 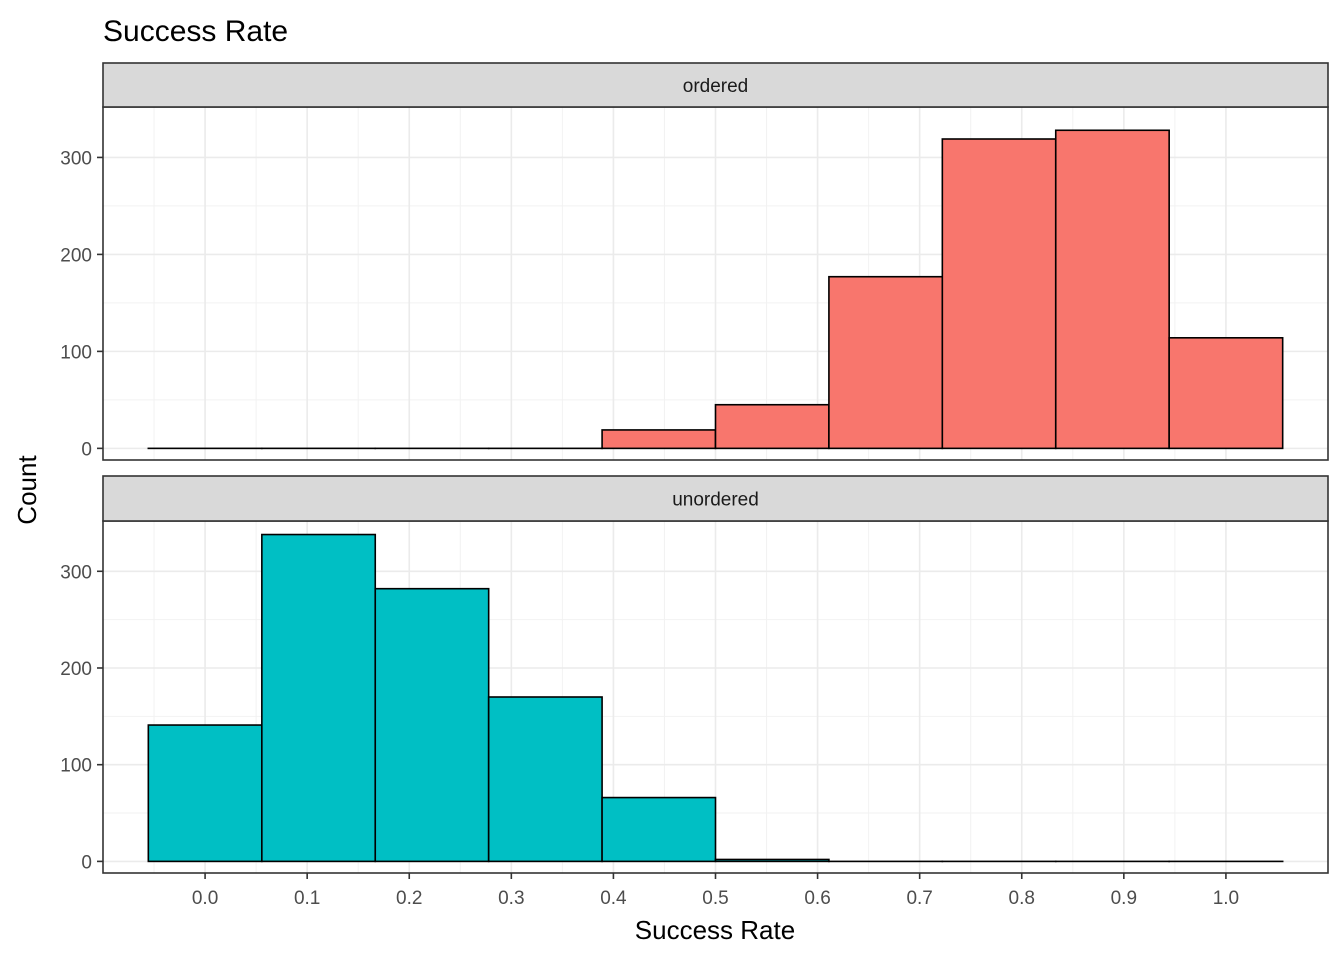 I want to click on facet-strip-label: ordered, so click(x=716, y=86).